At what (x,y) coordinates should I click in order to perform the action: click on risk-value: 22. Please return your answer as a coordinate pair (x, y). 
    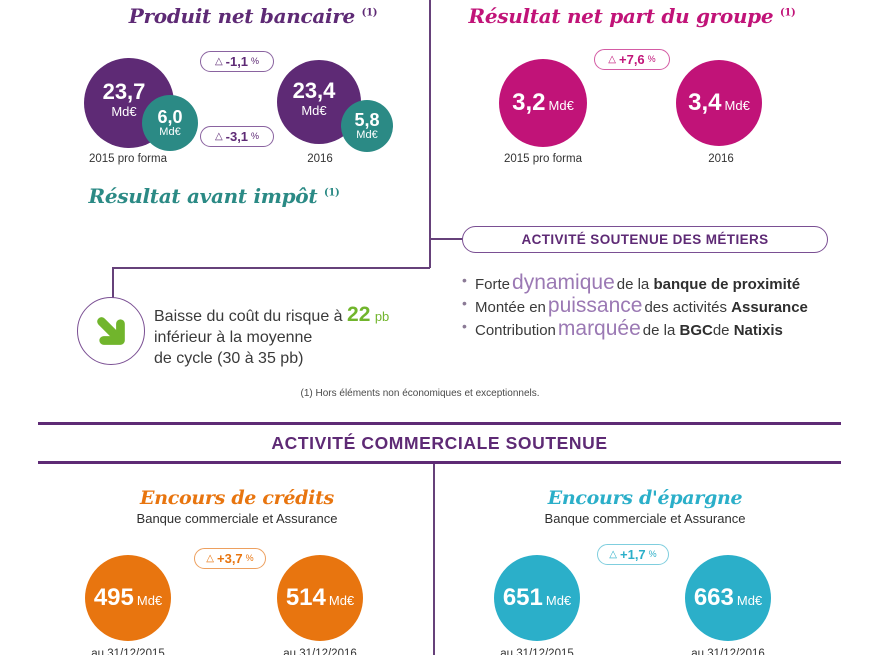
    Looking at the image, I should click on (359, 314).